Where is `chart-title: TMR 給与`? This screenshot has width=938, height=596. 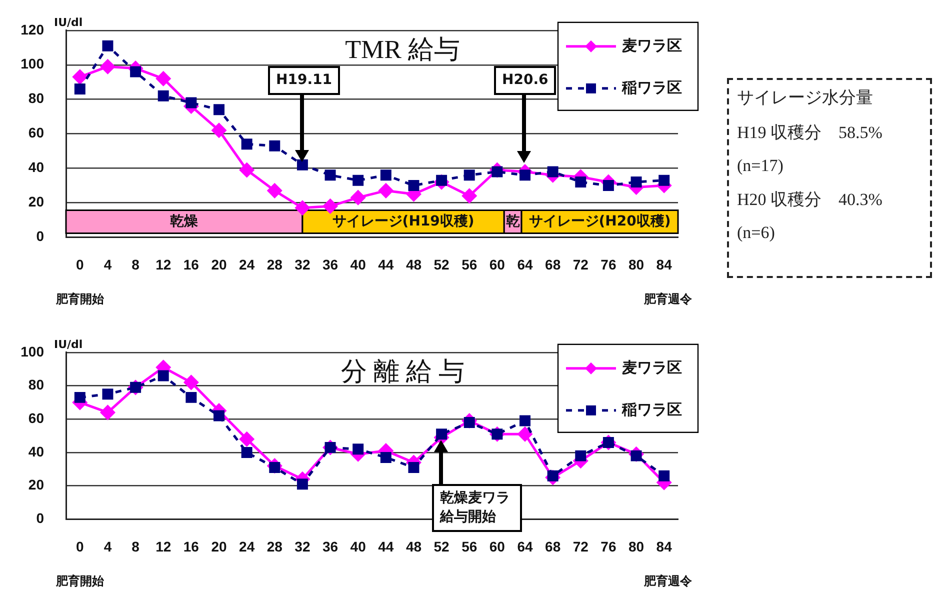
chart-title: TMR 給与 is located at coordinates (402, 49).